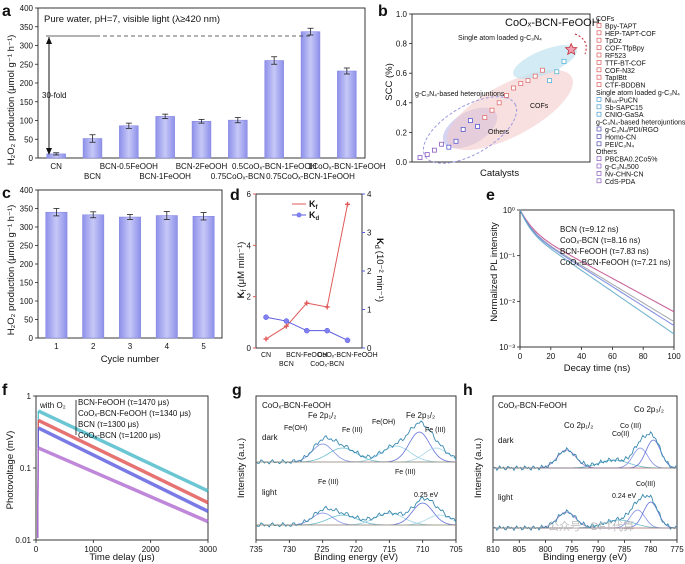 The height and width of the screenshot is (564, 685). Describe the element at coordinates (499, 132) in the screenshot. I see `panel-b-ann-oth: Others` at that location.